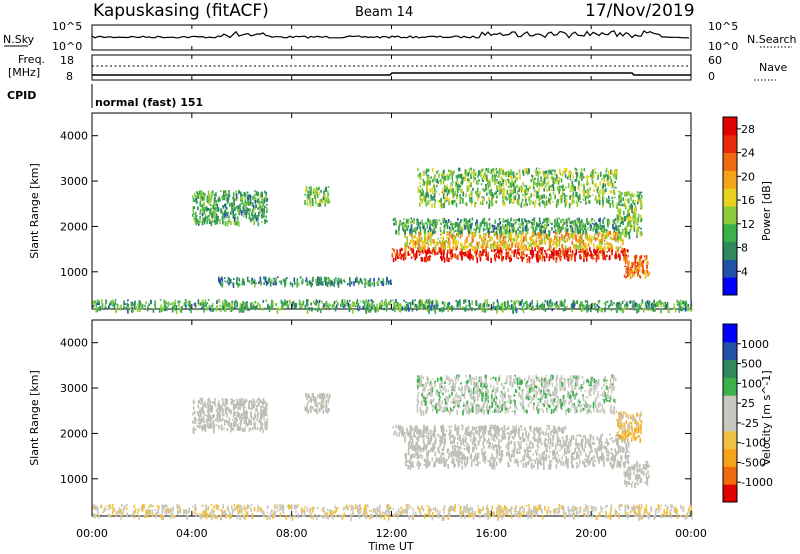  Describe the element at coordinates (766, 211) in the screenshot. I see `power-colorbar-label: Power [dB]` at that location.